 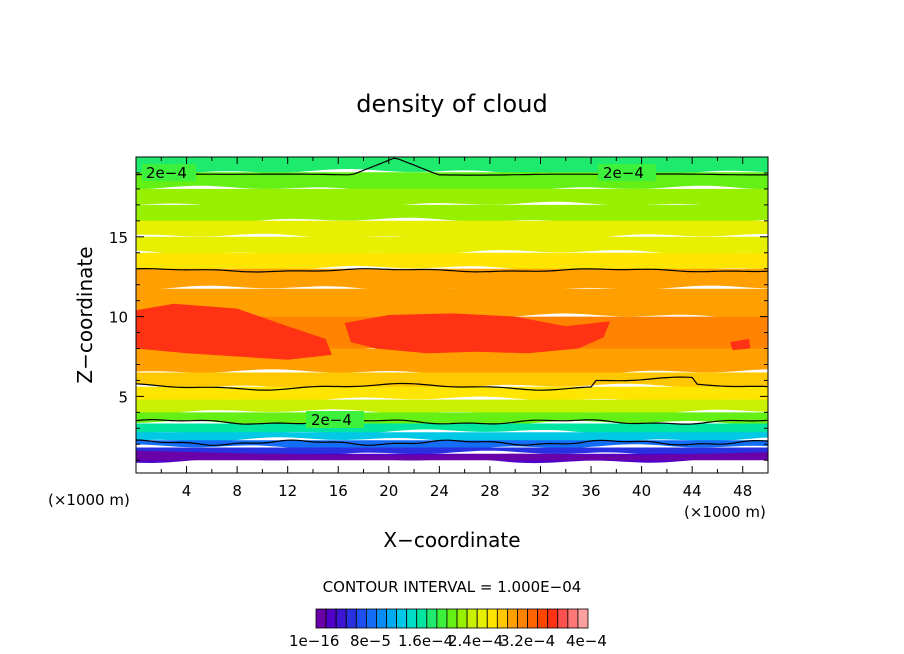 I want to click on x-tick-label: 12, so click(x=287, y=491).